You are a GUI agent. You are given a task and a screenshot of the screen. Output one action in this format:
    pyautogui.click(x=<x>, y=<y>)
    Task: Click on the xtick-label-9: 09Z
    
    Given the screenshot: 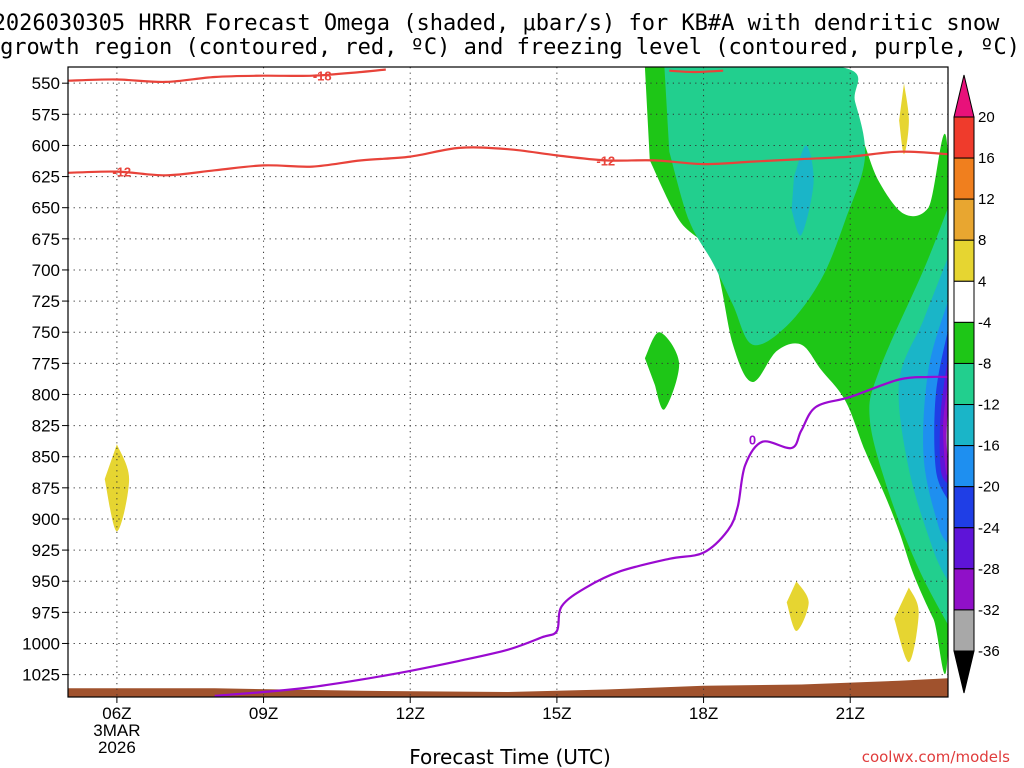 What is the action you would take?
    pyautogui.click(x=263, y=713)
    